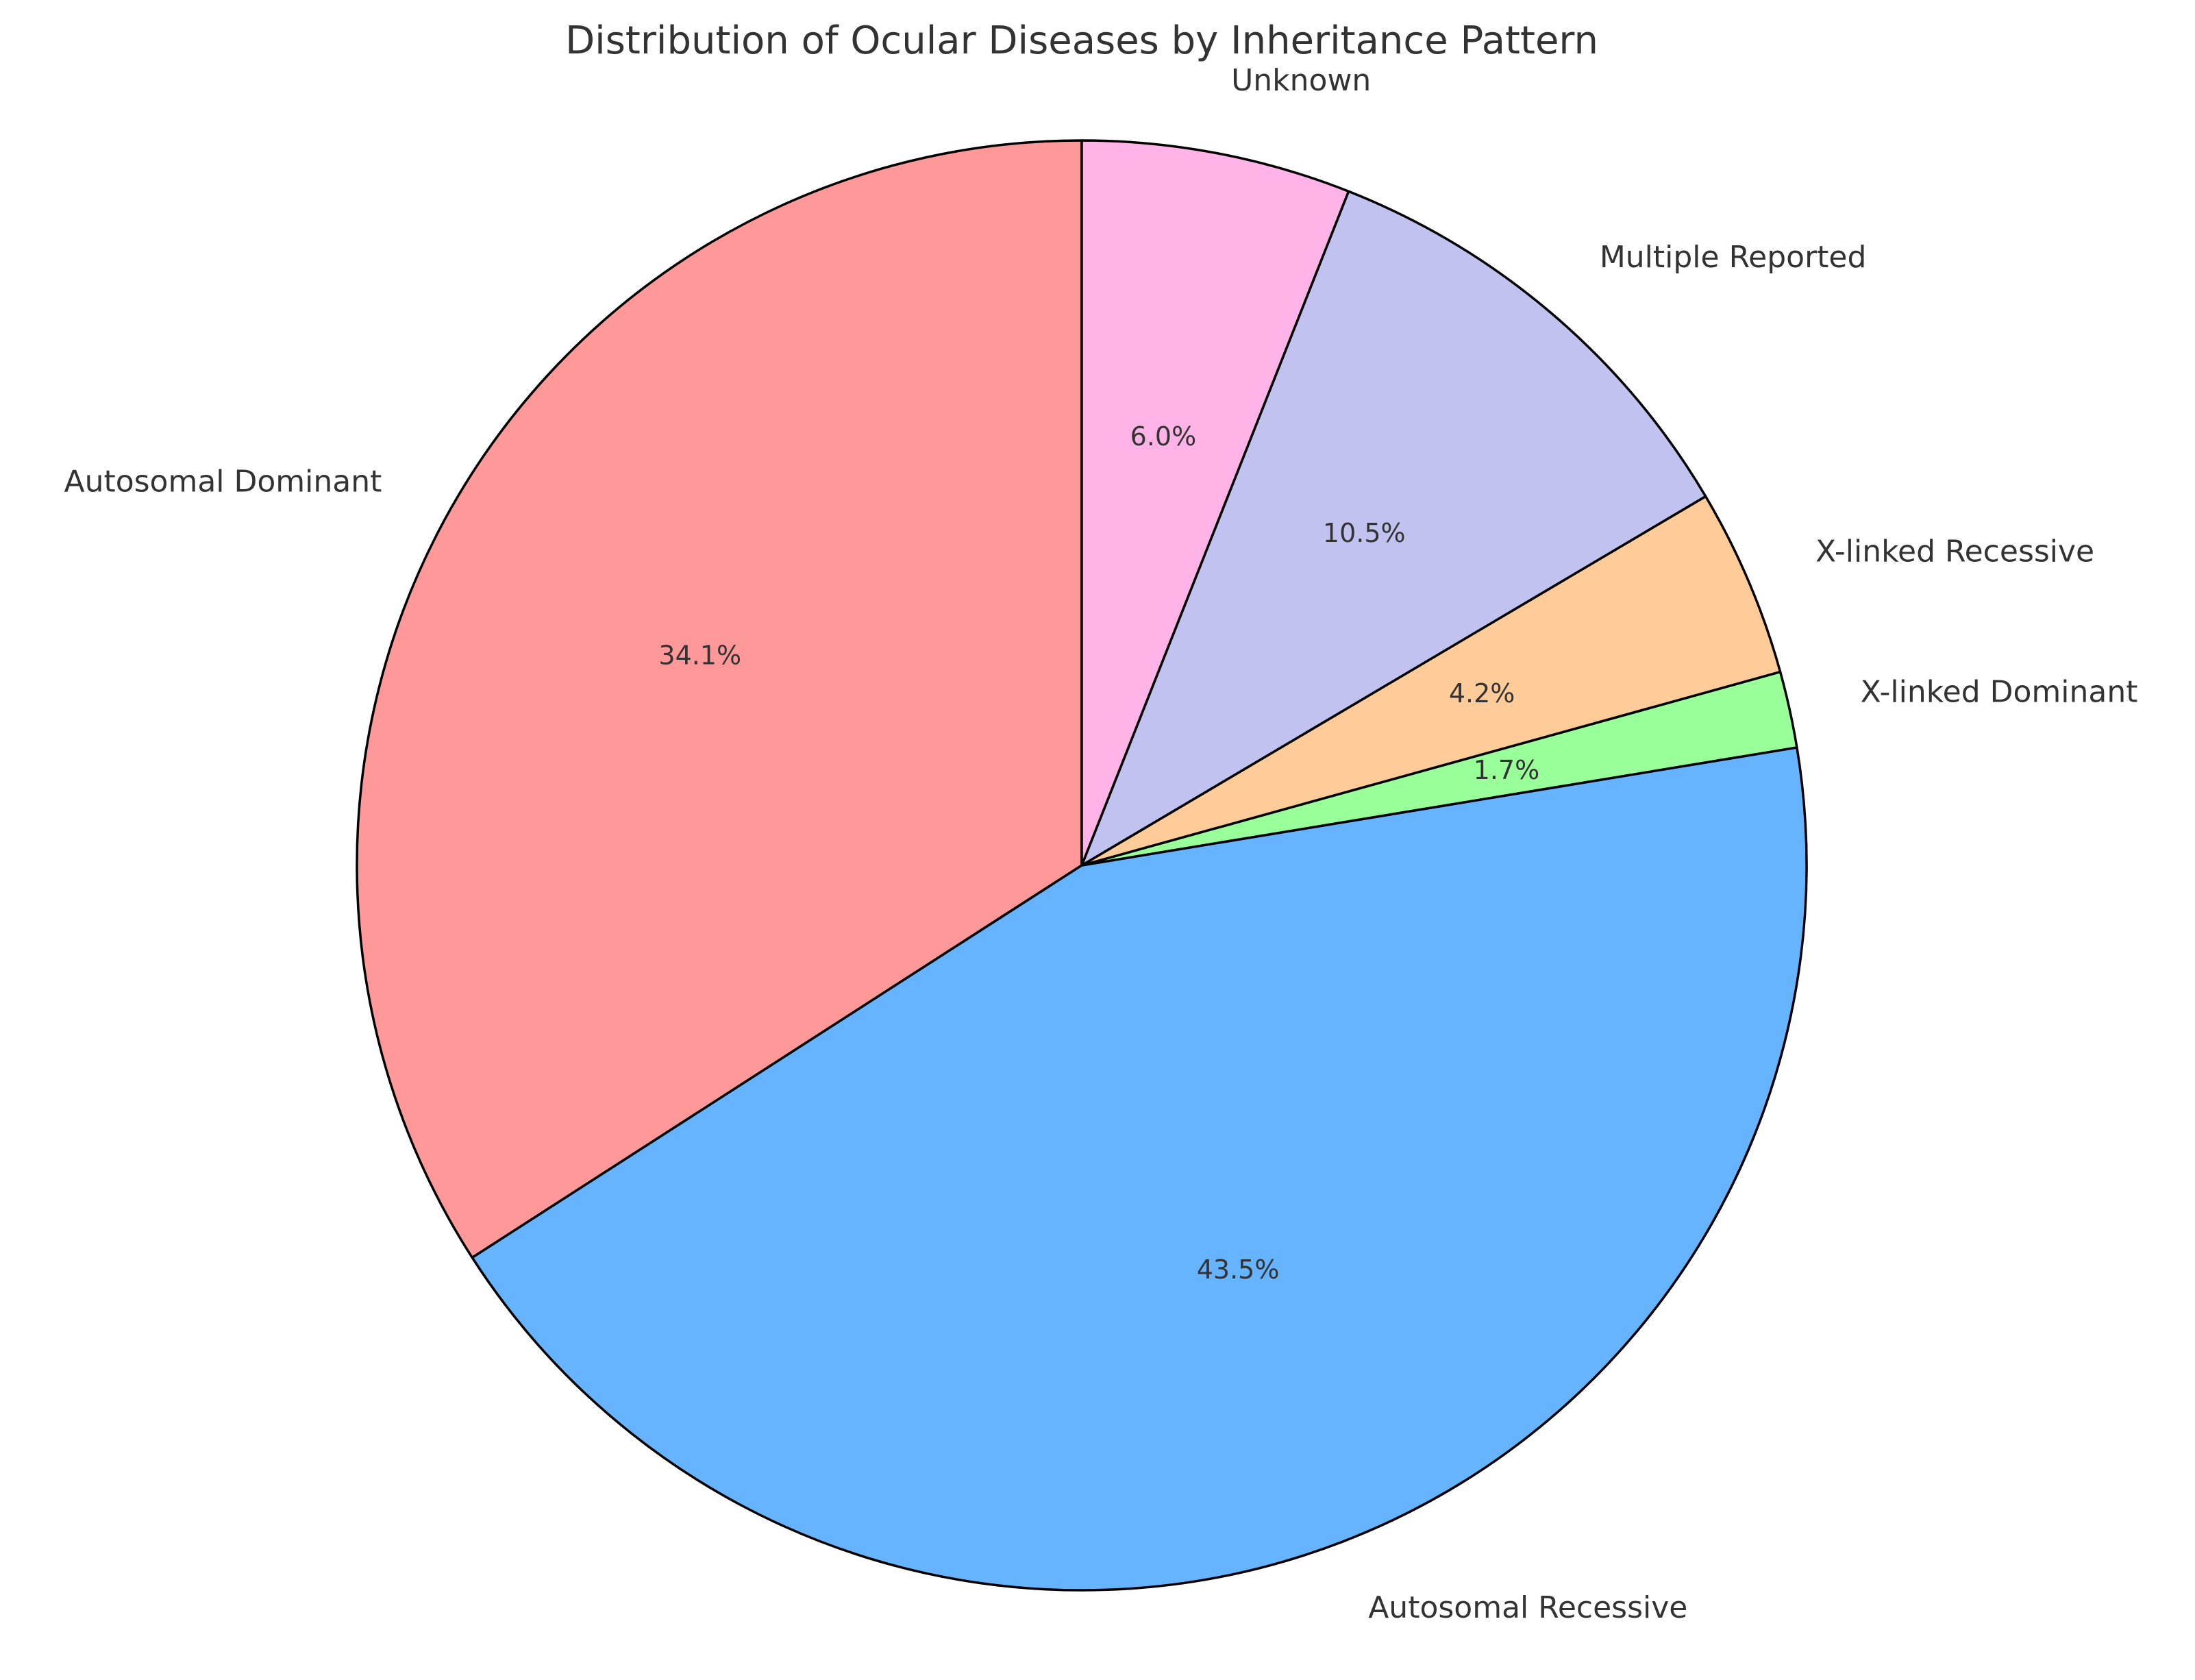  I want to click on slice-percent-label: 6.0%, so click(1163, 436).